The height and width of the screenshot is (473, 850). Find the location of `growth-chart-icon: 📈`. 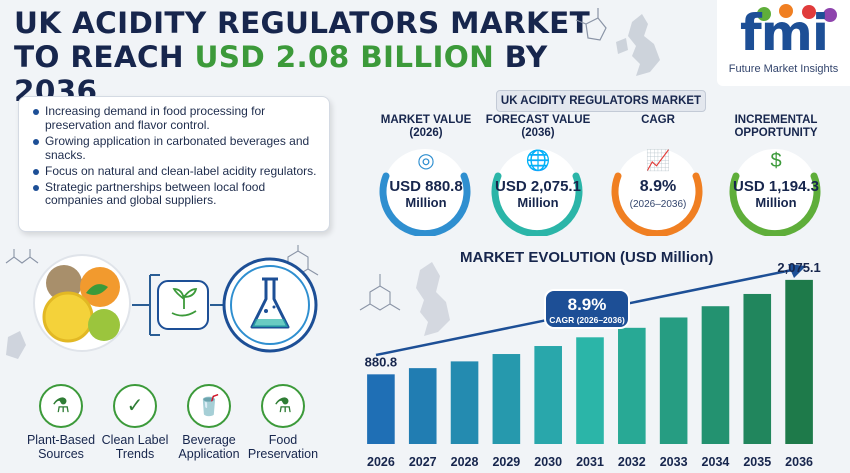

growth-chart-icon: 📈 is located at coordinates (658, 161).